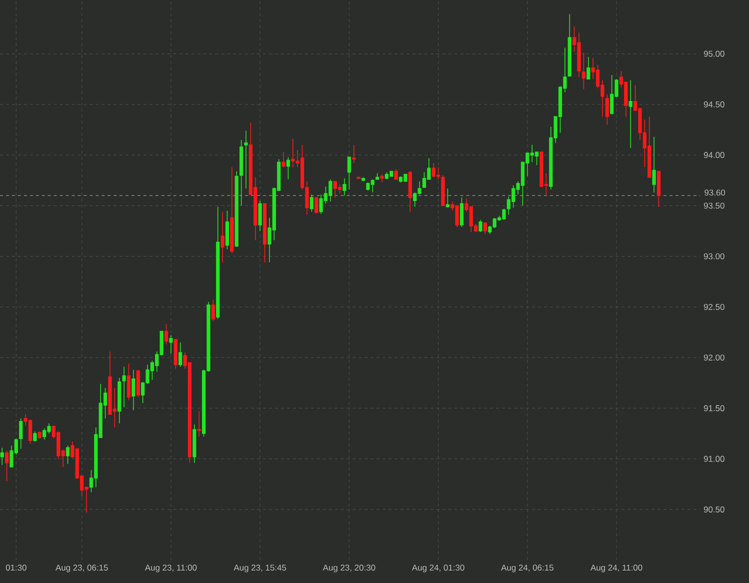 The width and height of the screenshot is (749, 583). I want to click on y-tick-label: 94.50, so click(714, 104).